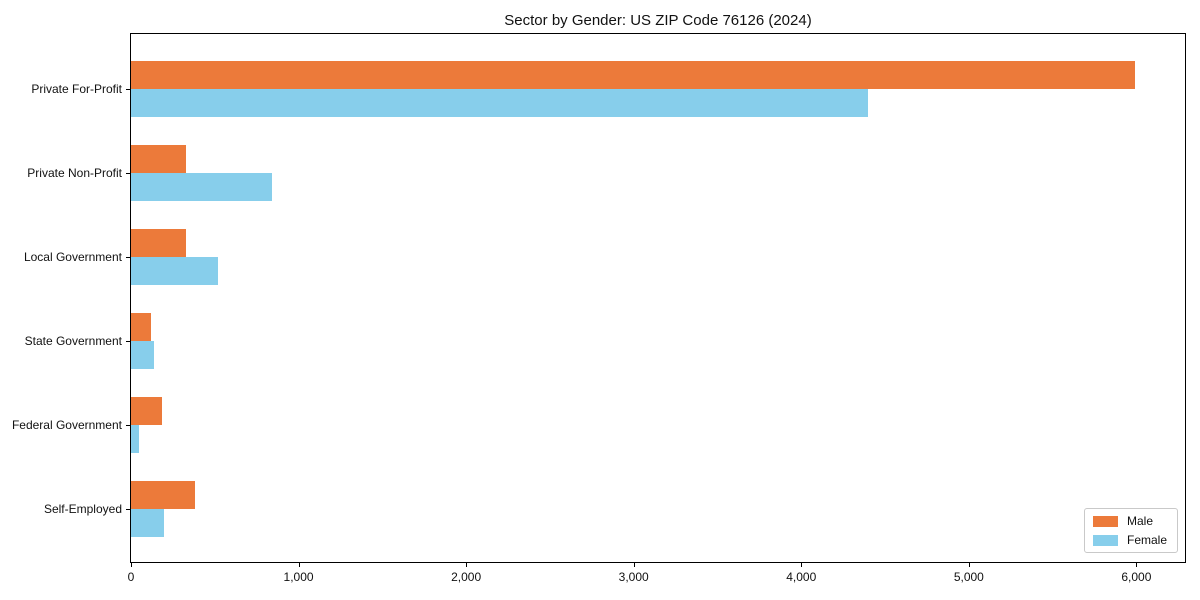 This screenshot has width=1200, height=600. Describe the element at coordinates (298, 577) in the screenshot. I see `x-tick-label-1000: 1,000` at that location.